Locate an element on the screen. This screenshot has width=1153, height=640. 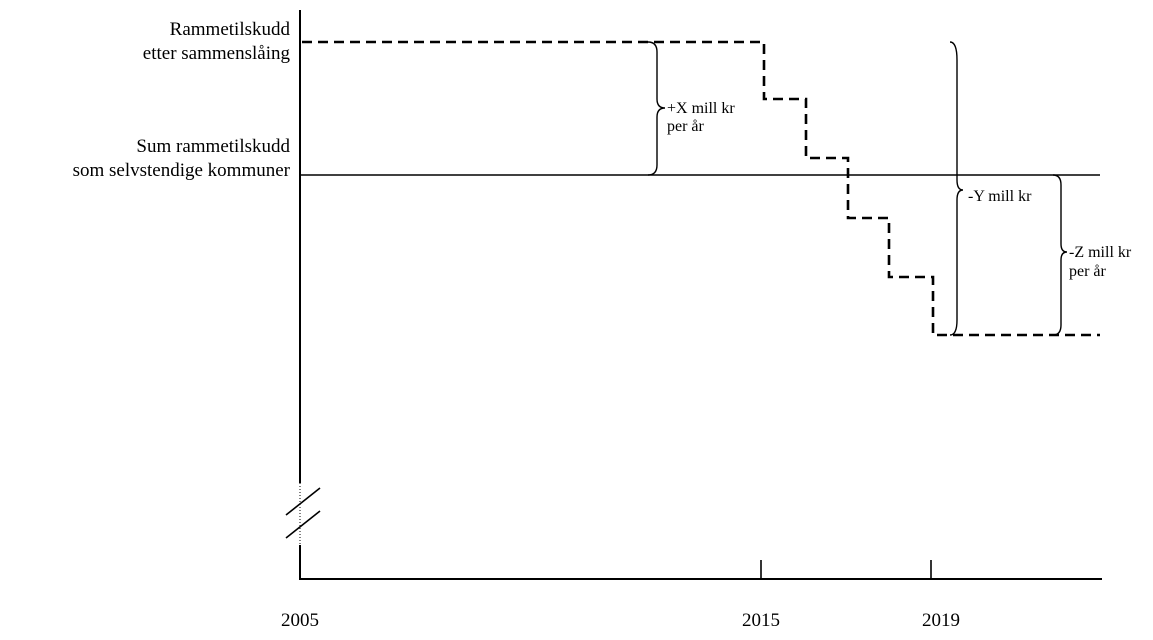
axis-break-mark-upper is located at coordinates (303, 501).